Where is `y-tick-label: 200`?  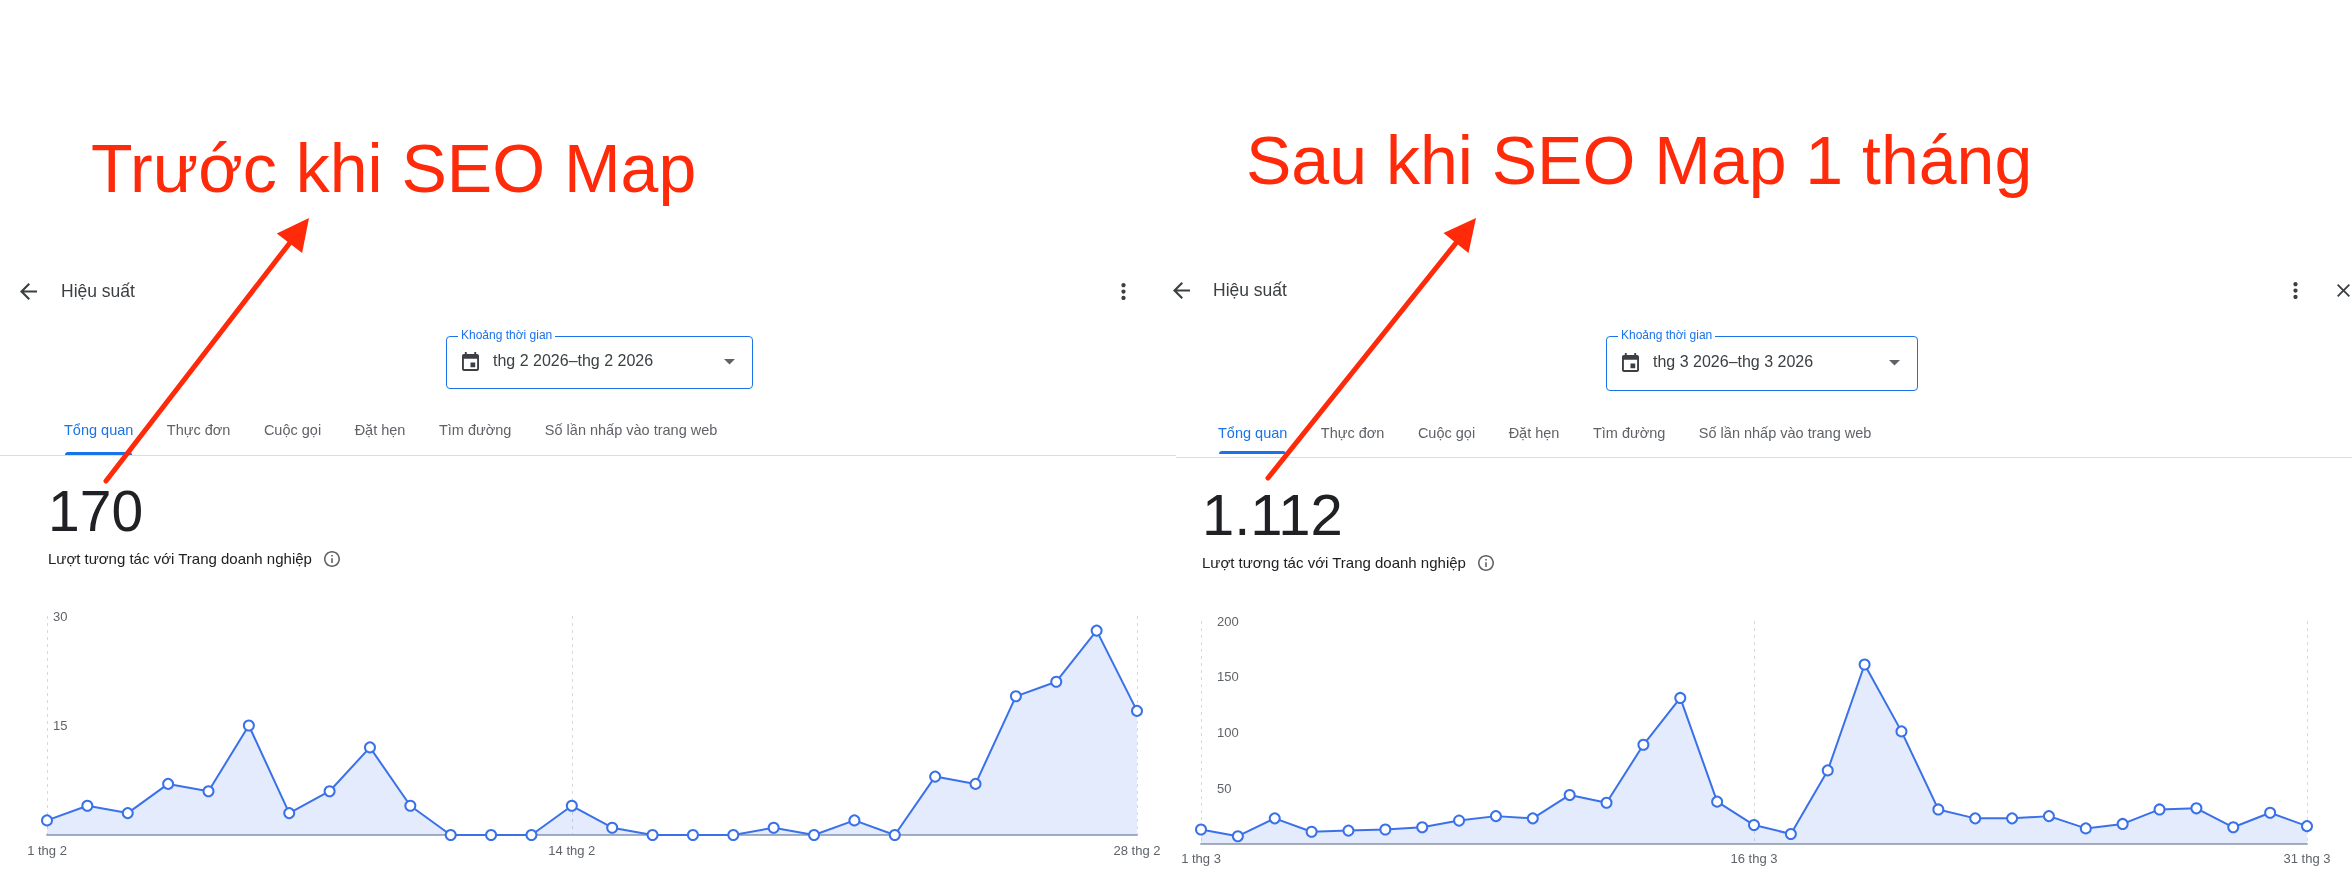
y-tick-label: 200 is located at coordinates (1228, 621).